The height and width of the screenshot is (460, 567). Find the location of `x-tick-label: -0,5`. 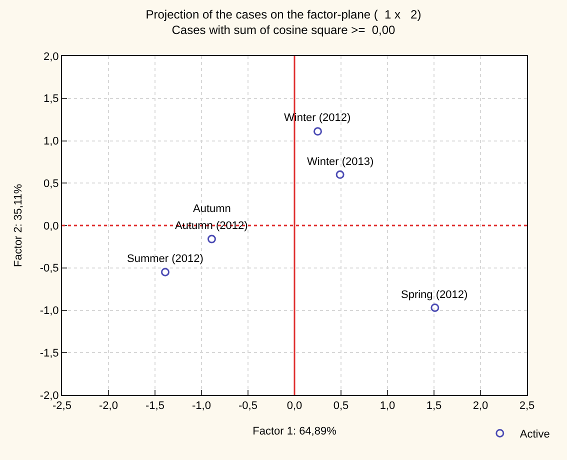

x-tick-label: -0,5 is located at coordinates (248, 406).